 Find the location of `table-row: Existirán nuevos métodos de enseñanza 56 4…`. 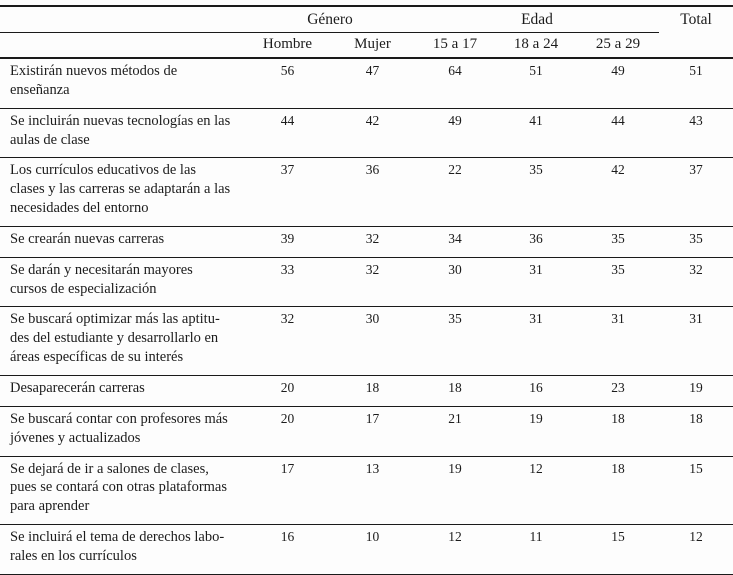

table-row: Existirán nuevos métodos de enseñanza 56 4… is located at coordinates (366, 83).